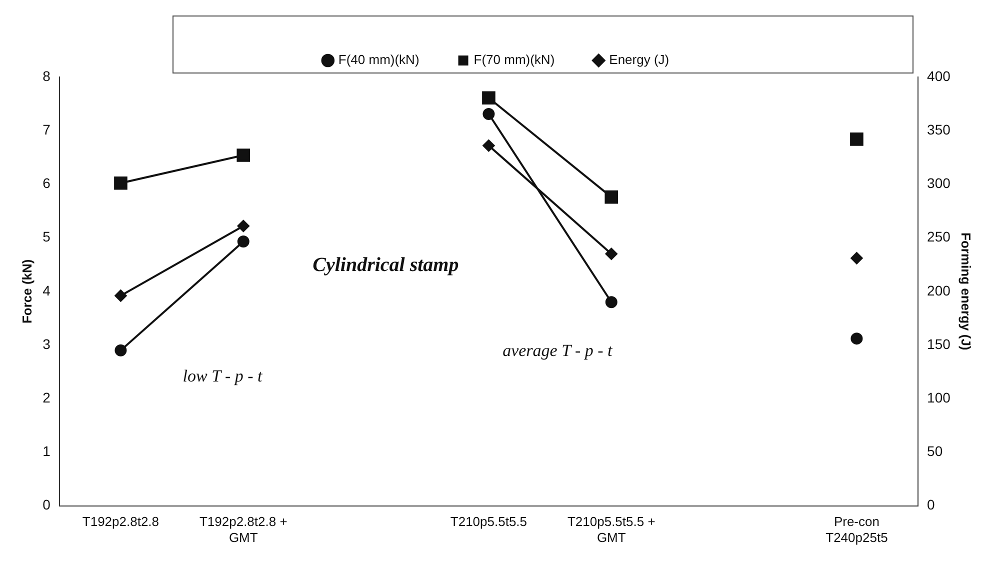 The image size is (993, 563). What do you see at coordinates (558, 350) in the screenshot?
I see `annotation: average T - p - t` at bounding box center [558, 350].